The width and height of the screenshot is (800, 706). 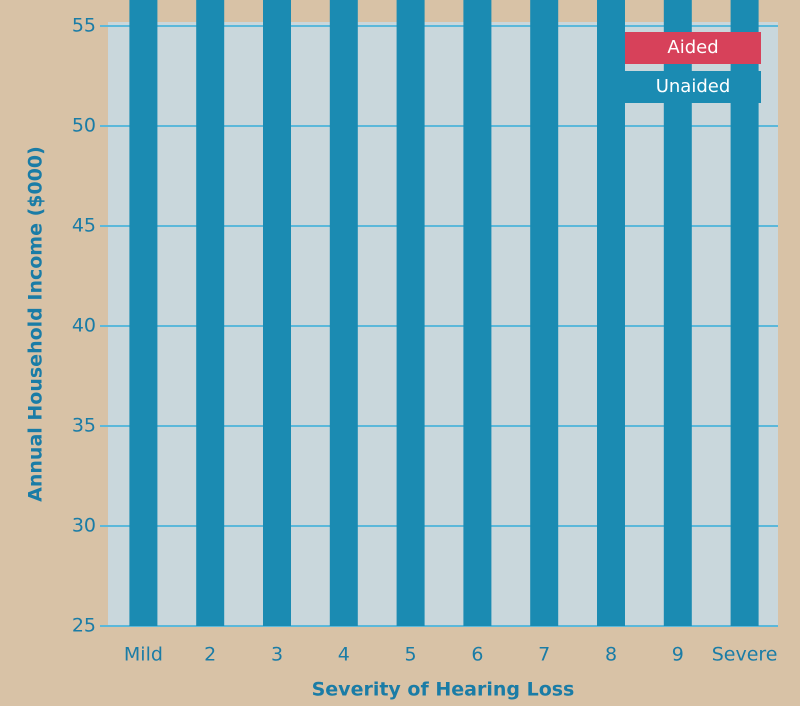 I want to click on y-tick-label: 35, so click(x=84, y=426).